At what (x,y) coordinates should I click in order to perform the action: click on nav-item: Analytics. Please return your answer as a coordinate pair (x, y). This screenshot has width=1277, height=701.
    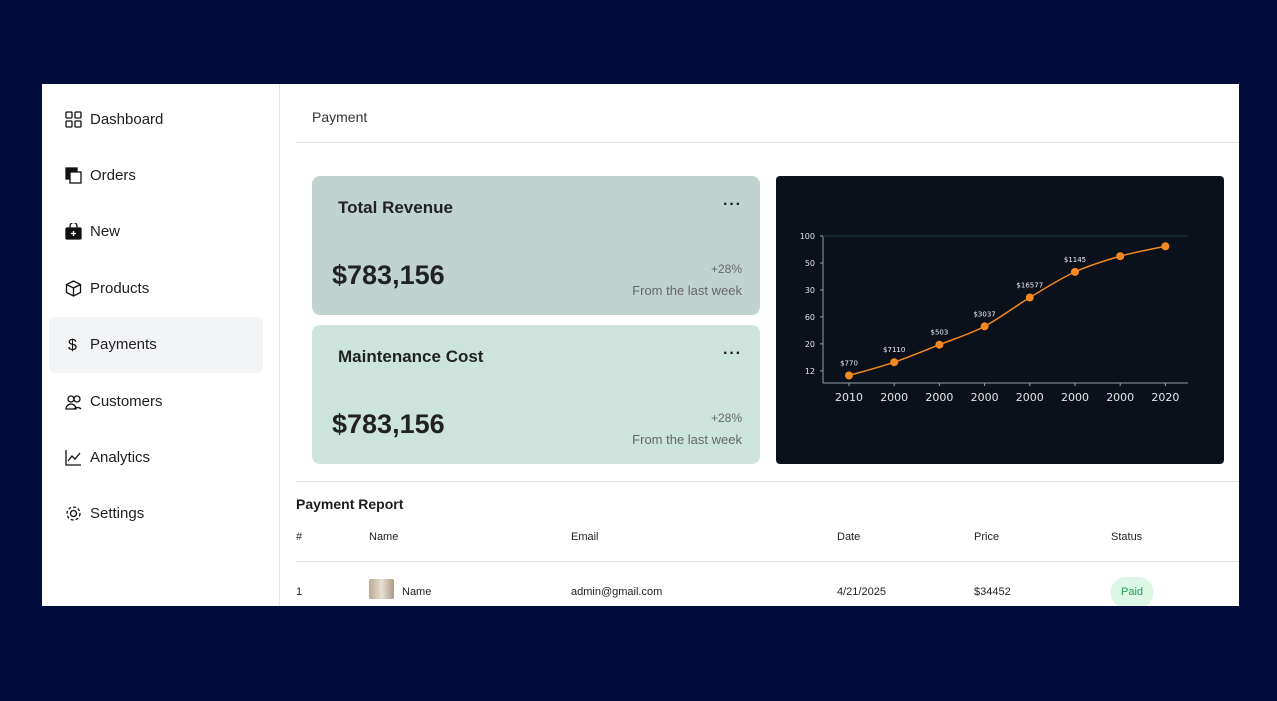
    Looking at the image, I should click on (156, 457).